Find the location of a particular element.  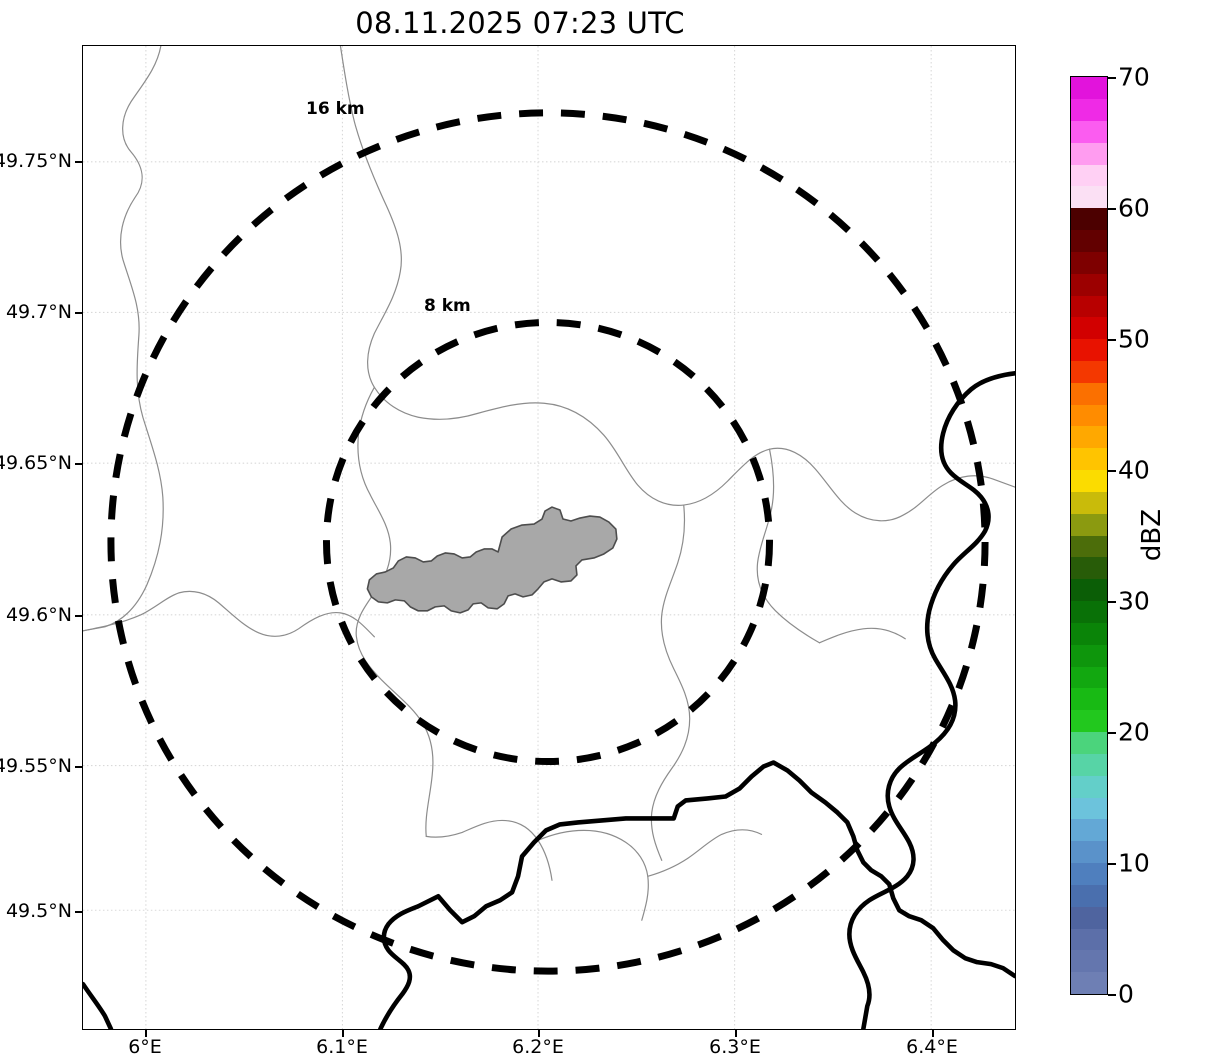

colorbar-tick-label: 40 is located at coordinates (1134, 470).